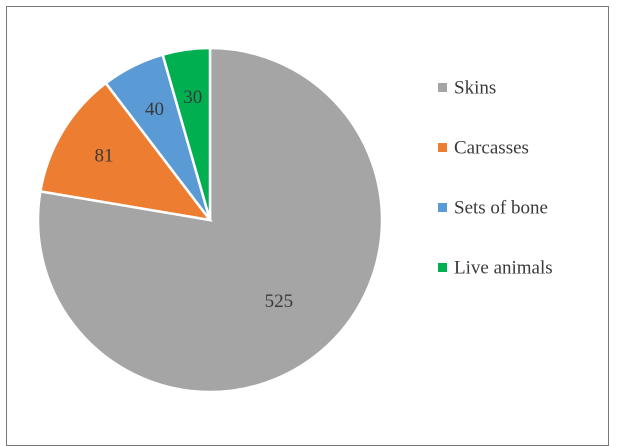 The width and height of the screenshot is (620, 446). I want to click on pie-slice-live-animals, so click(186, 133).